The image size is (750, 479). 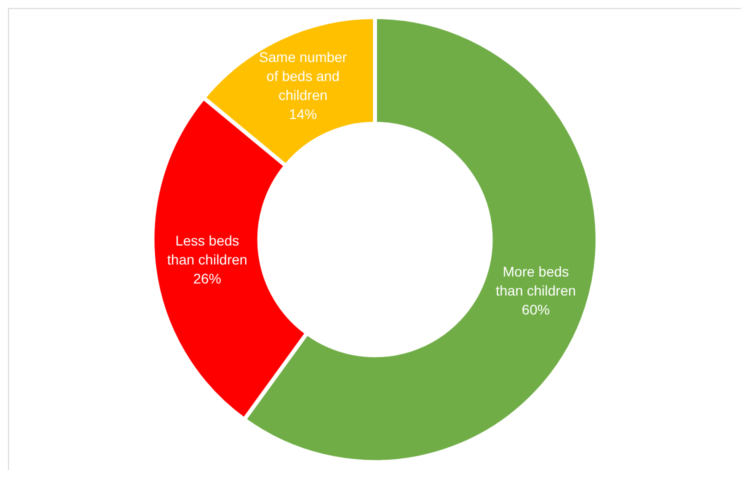 What do you see at coordinates (303, 114) in the screenshot?
I see `data-label: 14%` at bounding box center [303, 114].